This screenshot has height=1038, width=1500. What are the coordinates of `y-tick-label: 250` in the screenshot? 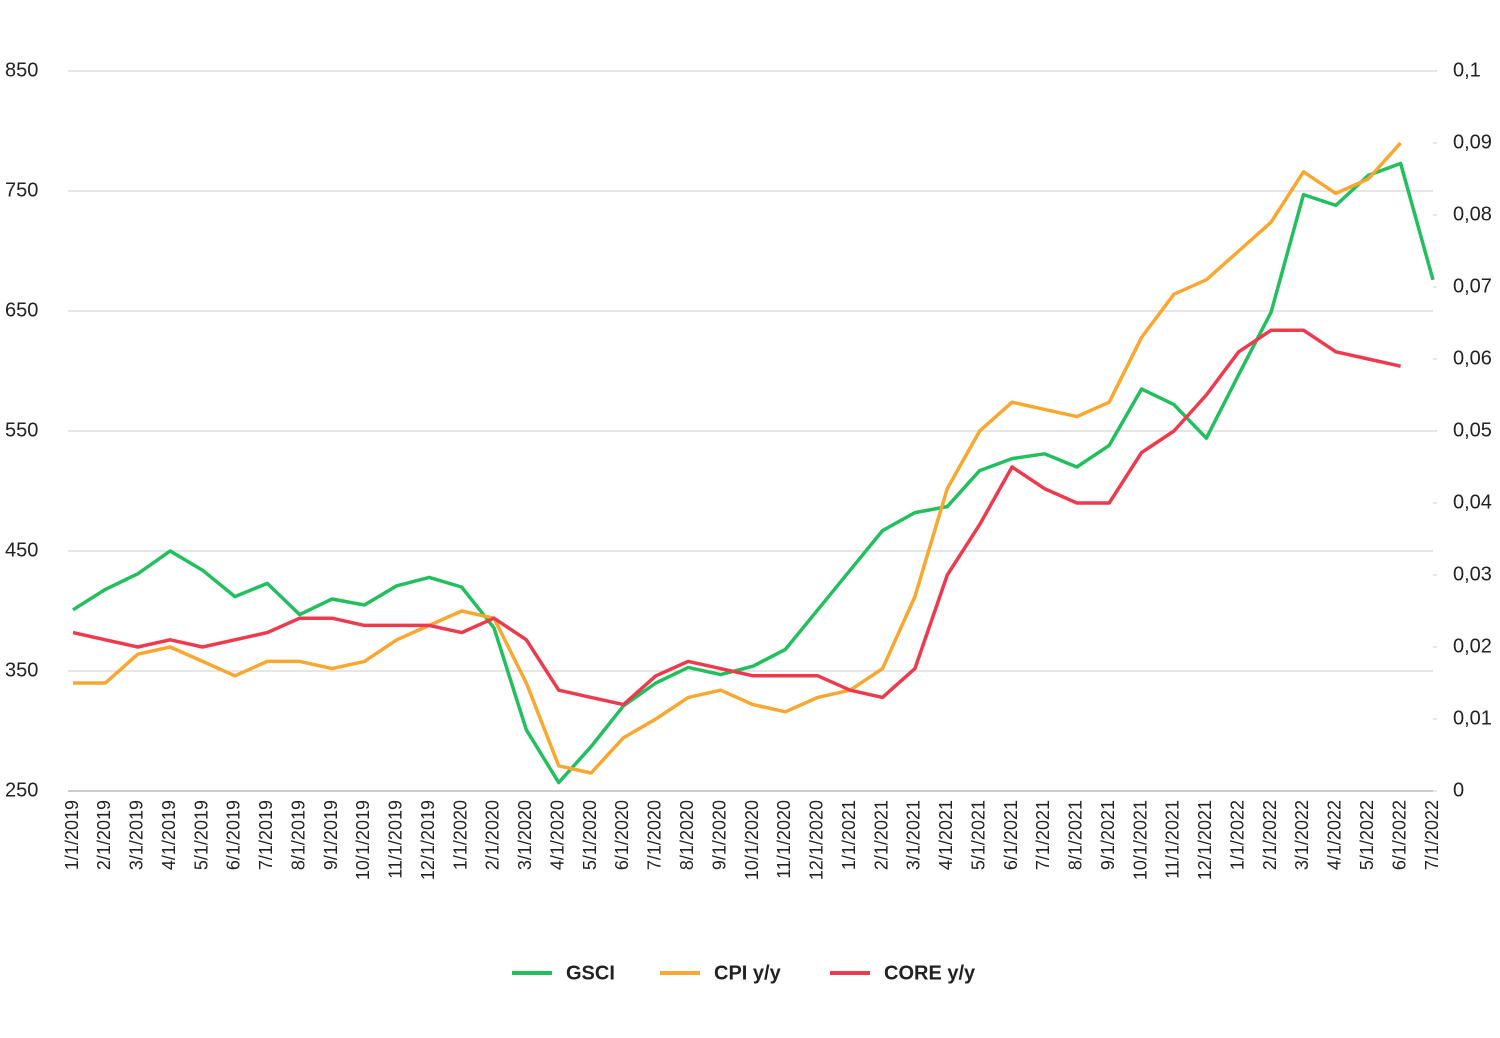 It's located at (21, 790).